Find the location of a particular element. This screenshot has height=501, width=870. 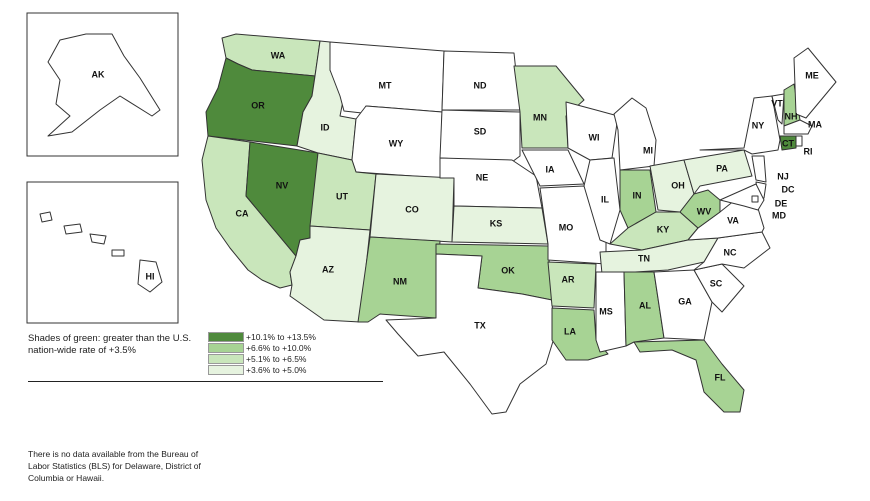

state-label-mt: MT is located at coordinates (385, 85).